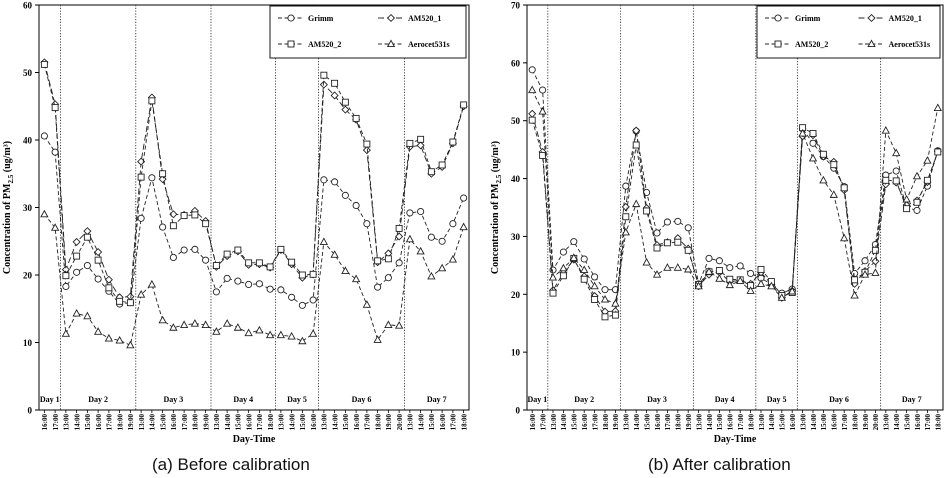  What do you see at coordinates (28, 208) in the screenshot?
I see `y-tick-label: 30` at bounding box center [28, 208].